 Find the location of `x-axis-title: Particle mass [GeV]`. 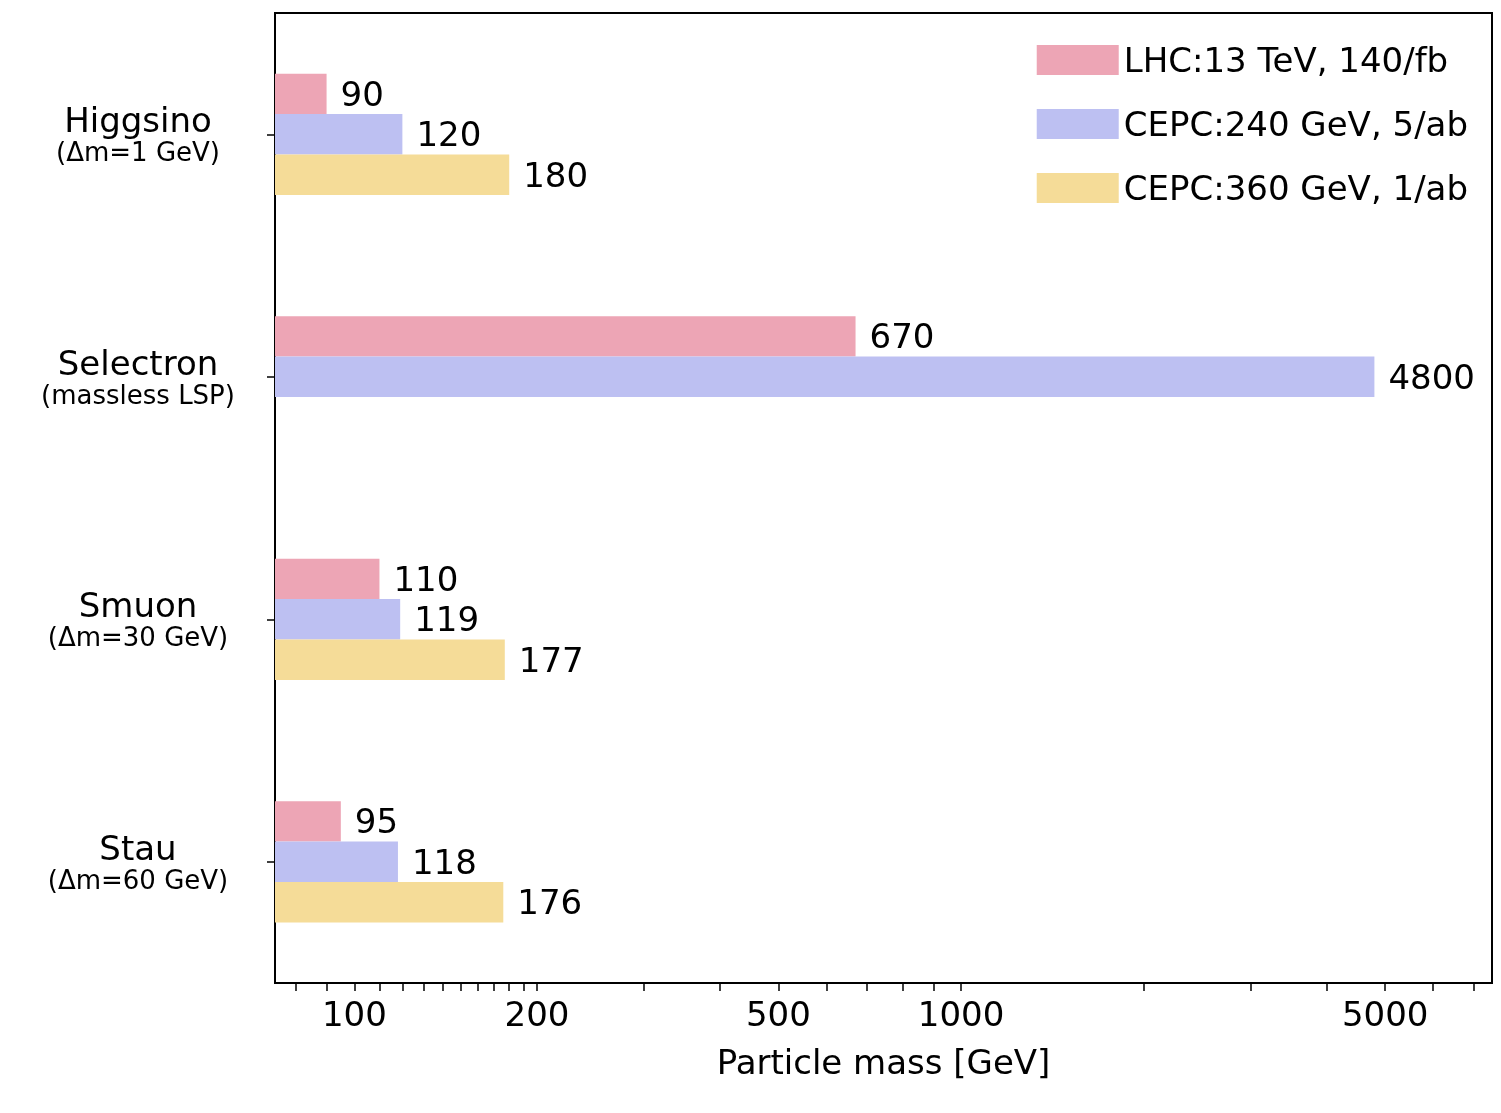

x-axis-title: Particle mass [GeV] is located at coordinates (883, 1062).